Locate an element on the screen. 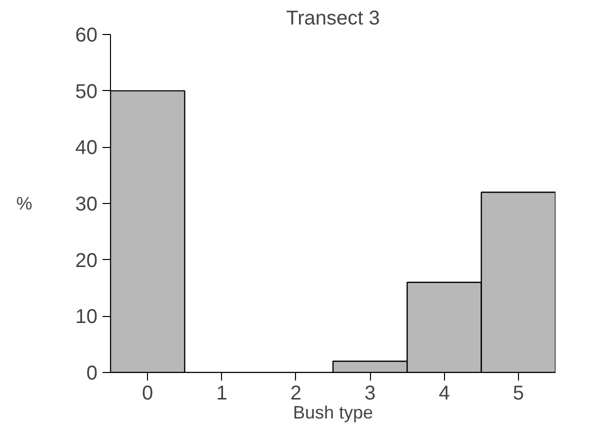 This screenshot has height=434, width=591. x-tick-label: 5 is located at coordinates (518, 393).